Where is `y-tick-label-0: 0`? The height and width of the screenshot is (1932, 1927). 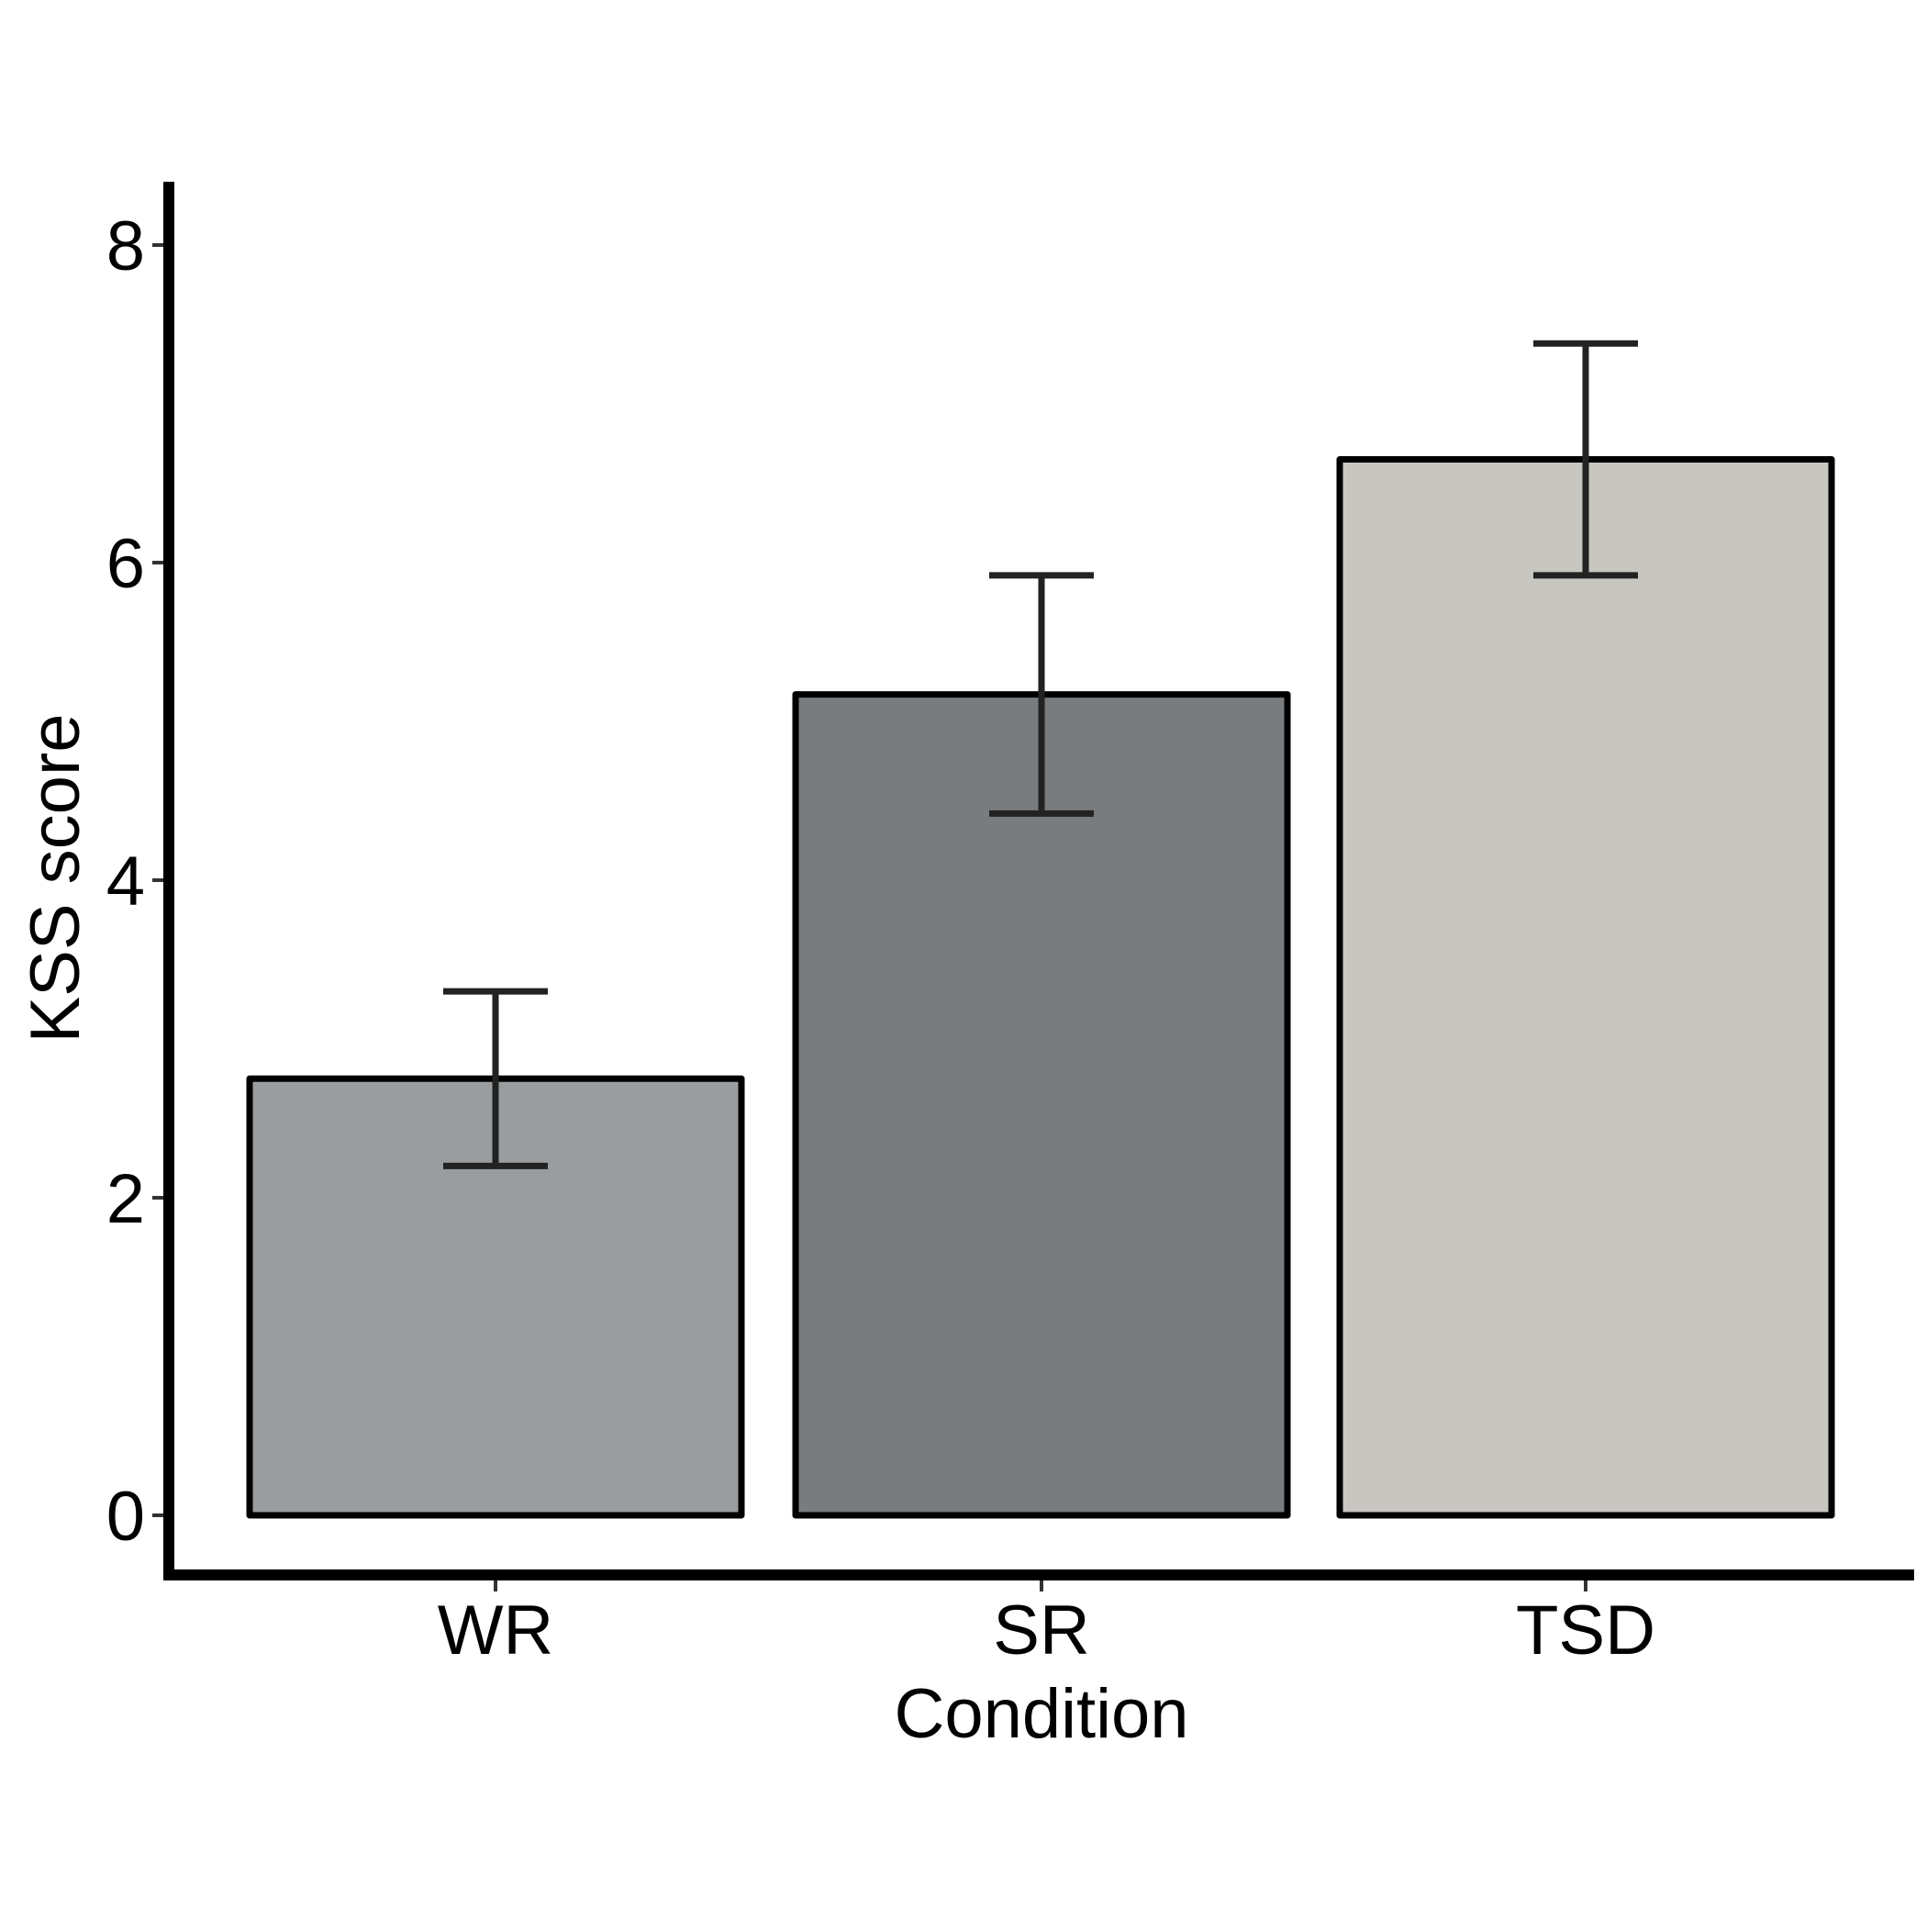 y-tick-label-0: 0 is located at coordinates (125, 1517).